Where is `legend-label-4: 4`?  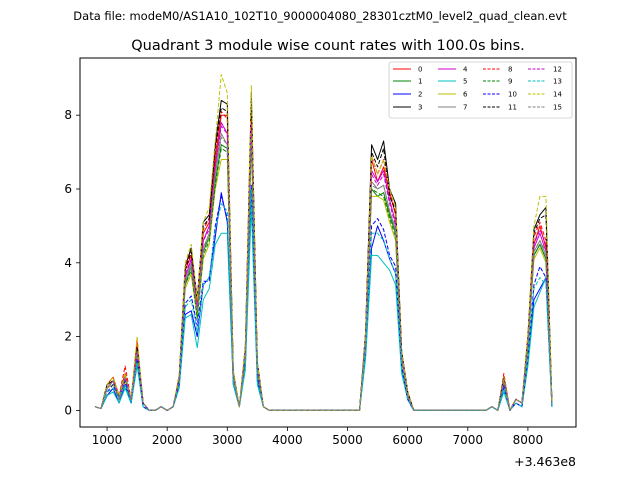 legend-label-4: 4 is located at coordinates (465, 70).